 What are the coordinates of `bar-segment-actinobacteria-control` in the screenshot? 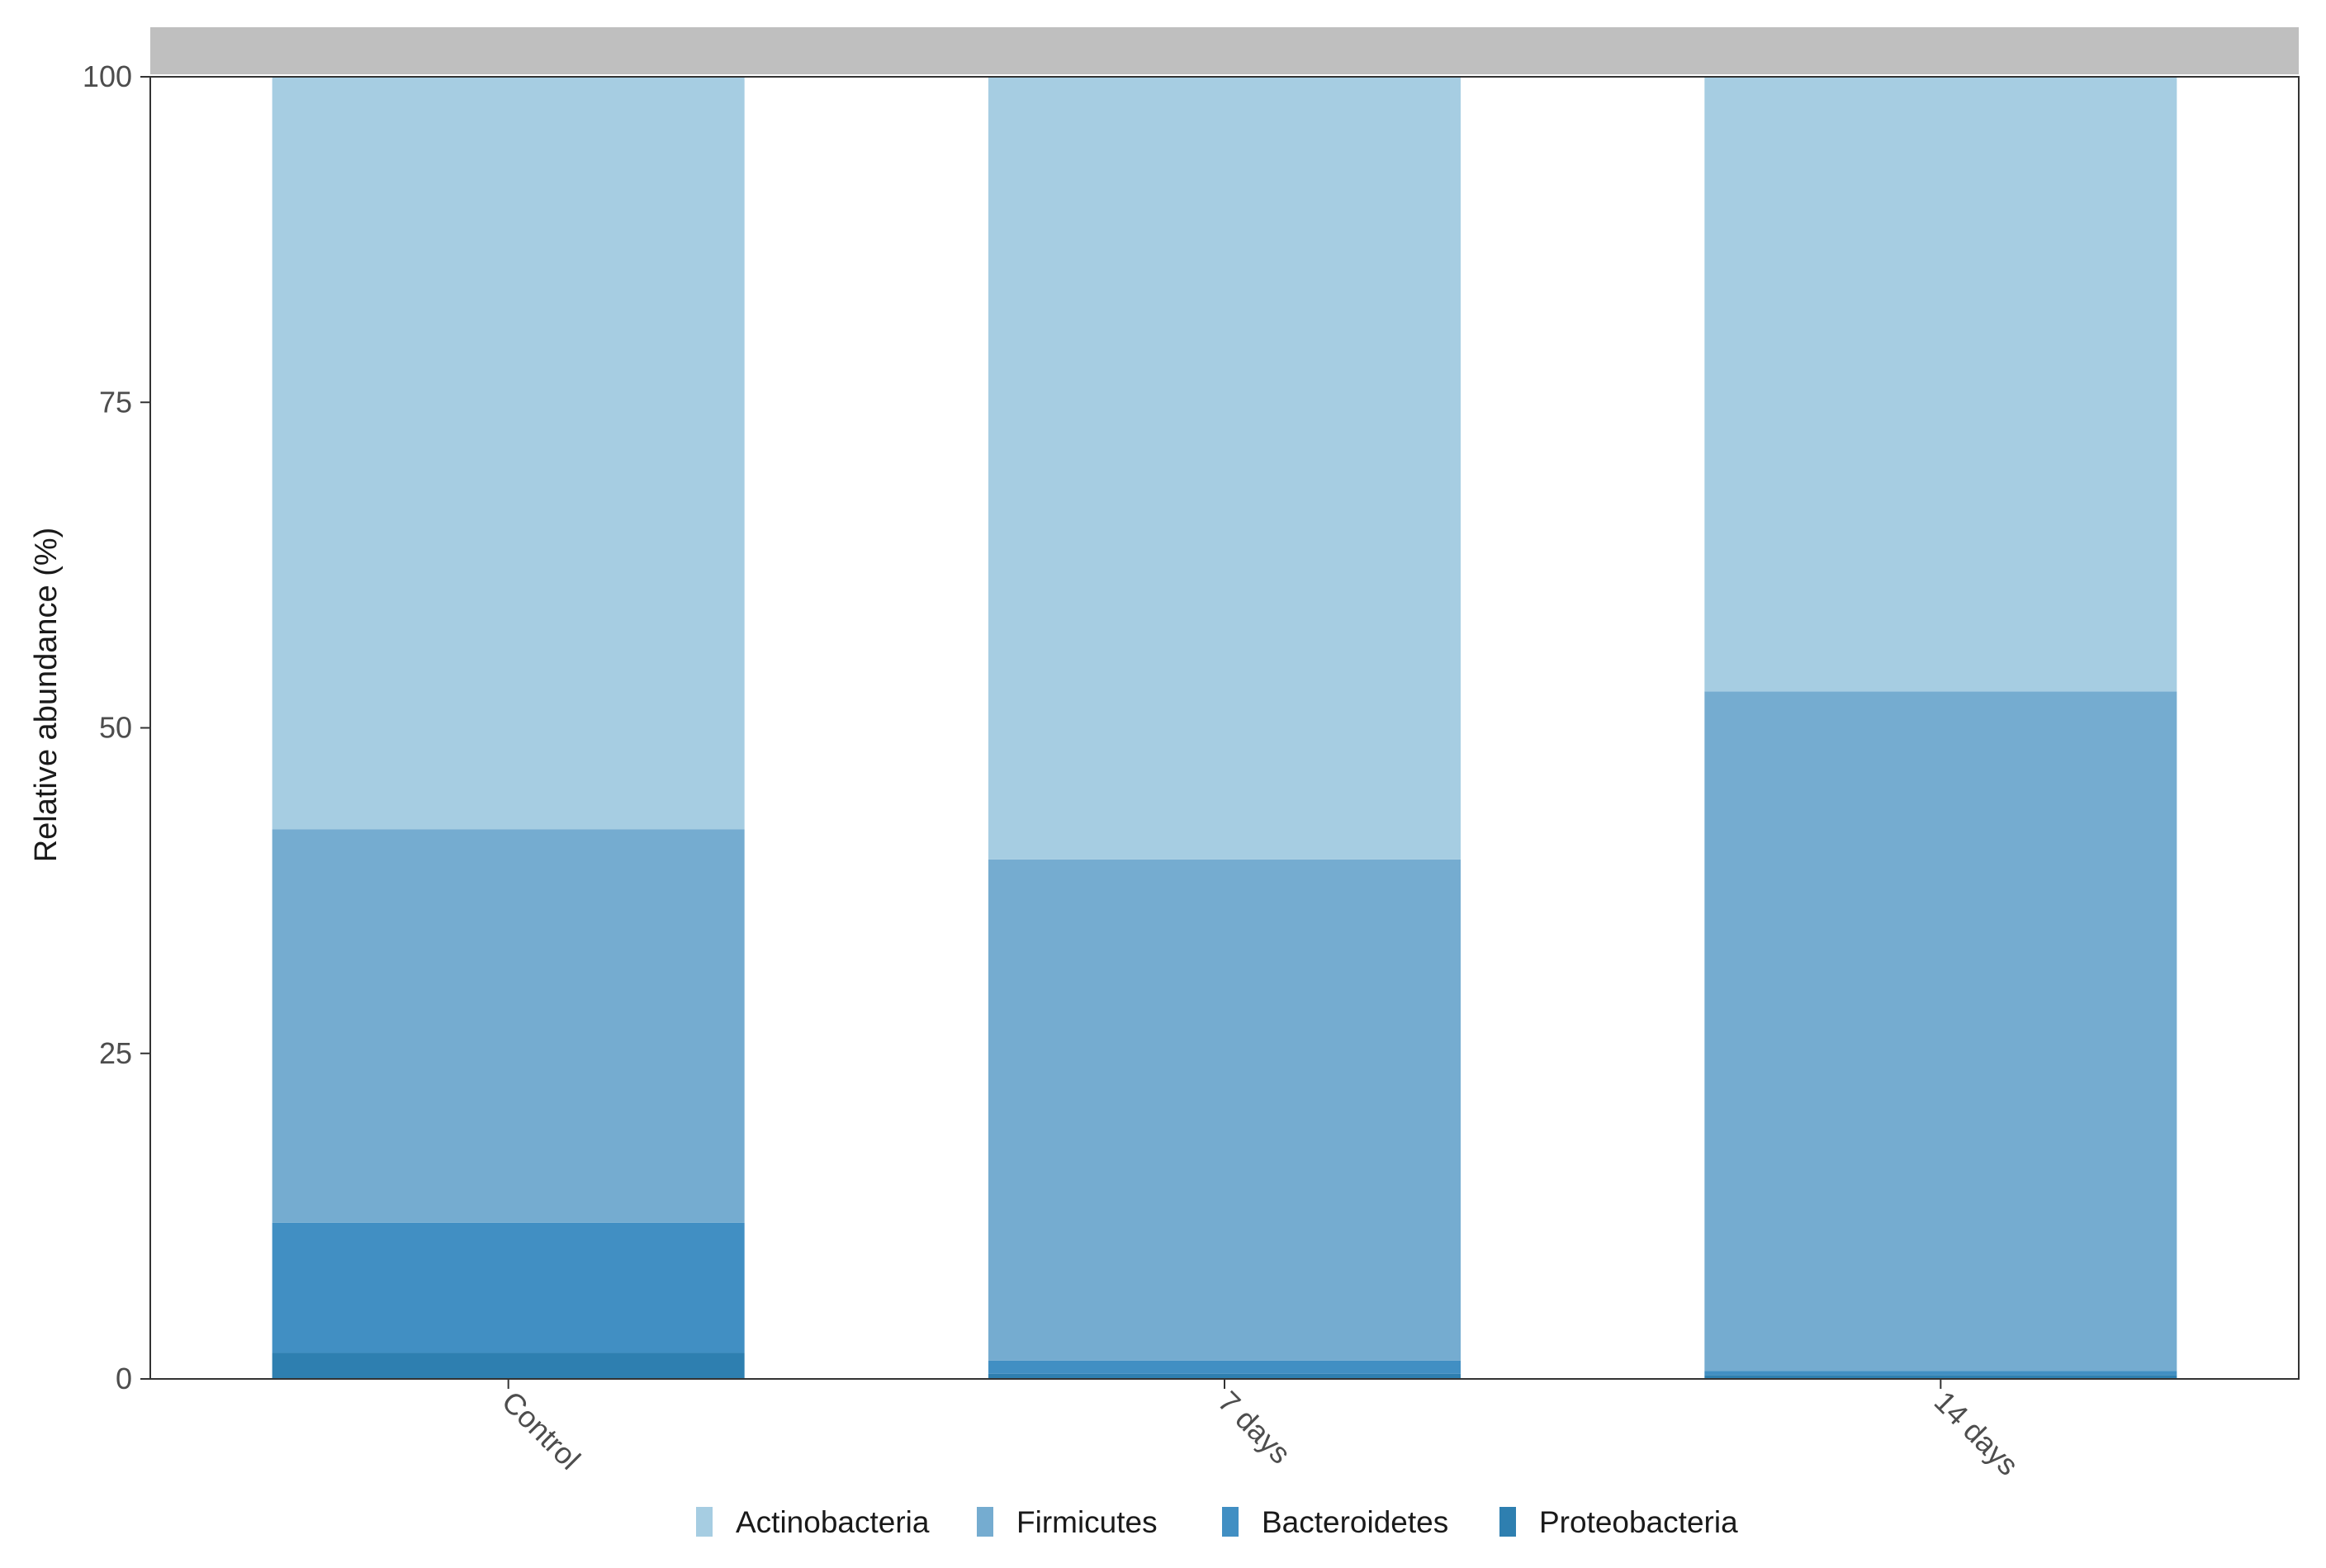 It's located at (508, 453).